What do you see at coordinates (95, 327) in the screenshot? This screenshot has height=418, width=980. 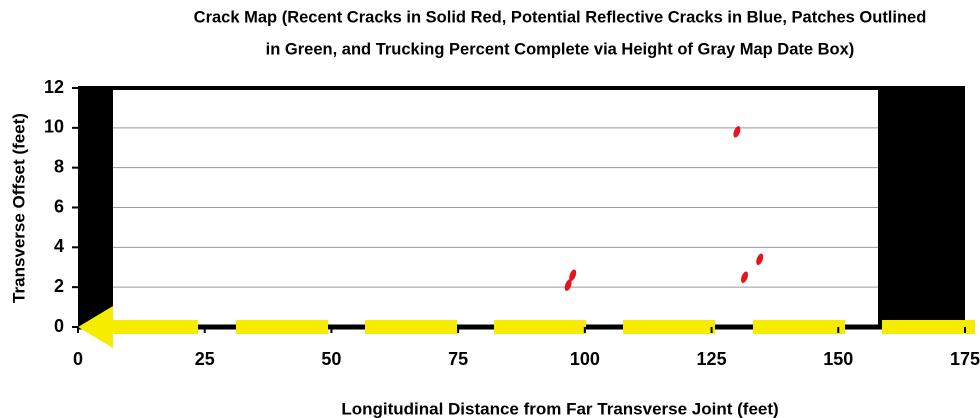 I see `arrow-head` at bounding box center [95, 327].